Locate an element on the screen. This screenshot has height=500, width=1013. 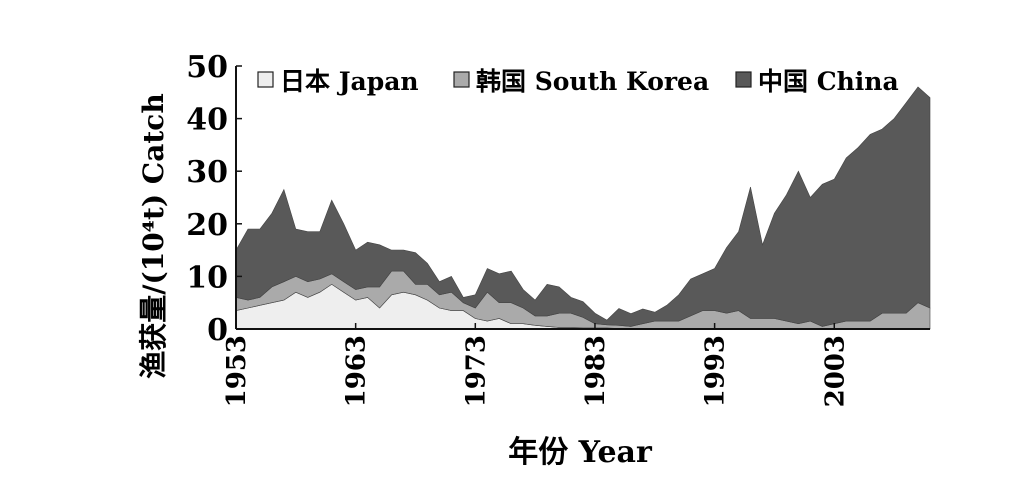
y-tick-label: 10 is located at coordinates (207, 277).